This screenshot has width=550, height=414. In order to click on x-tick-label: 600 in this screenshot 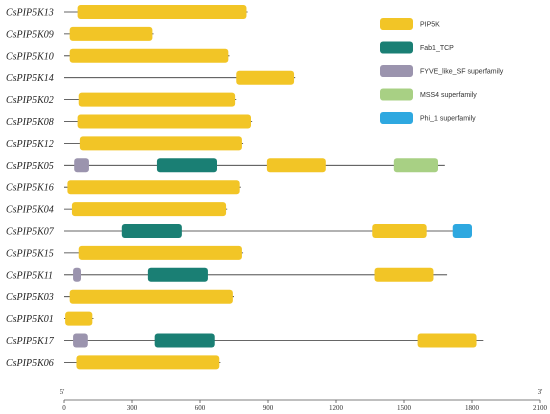, I will do `click(200, 408)`.